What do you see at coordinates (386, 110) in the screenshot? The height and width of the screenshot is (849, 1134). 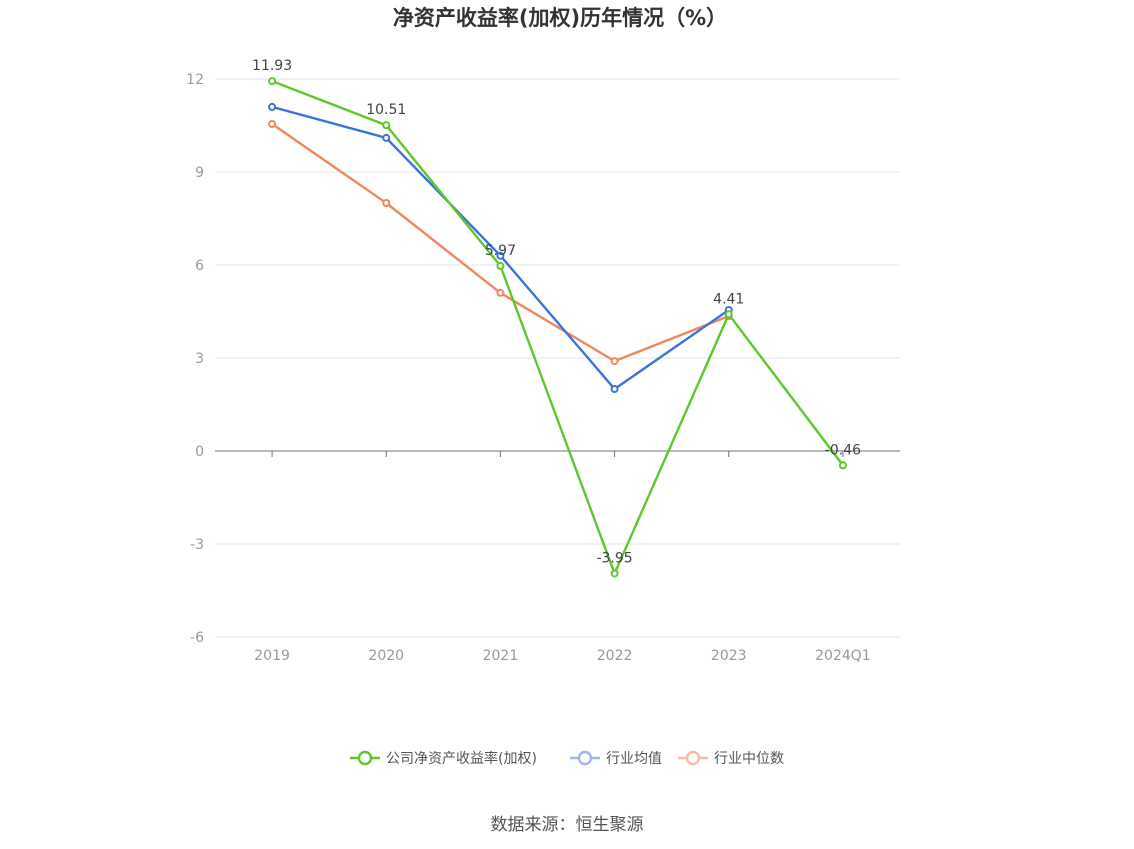 I see `data-label: 10.51` at bounding box center [386, 110].